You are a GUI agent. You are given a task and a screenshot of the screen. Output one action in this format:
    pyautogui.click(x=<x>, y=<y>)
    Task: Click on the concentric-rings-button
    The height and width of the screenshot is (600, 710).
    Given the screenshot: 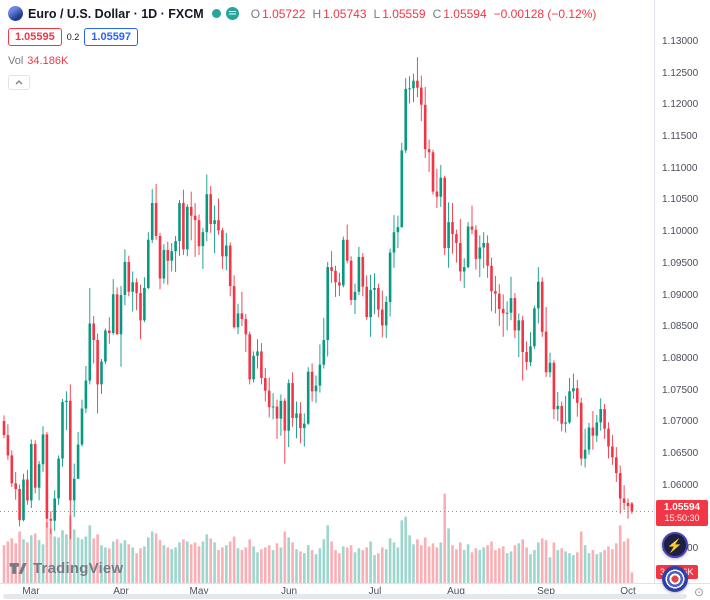 What is the action you would take?
    pyautogui.click(x=675, y=579)
    